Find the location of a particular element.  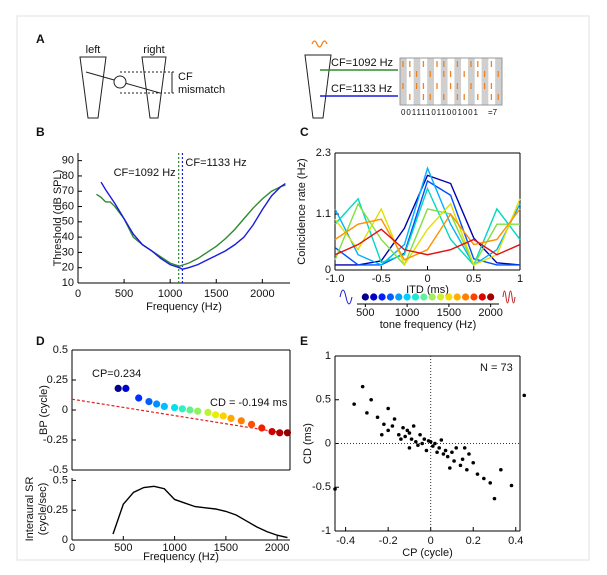

x-tick-label: 0.2 is located at coordinates (473, 541).